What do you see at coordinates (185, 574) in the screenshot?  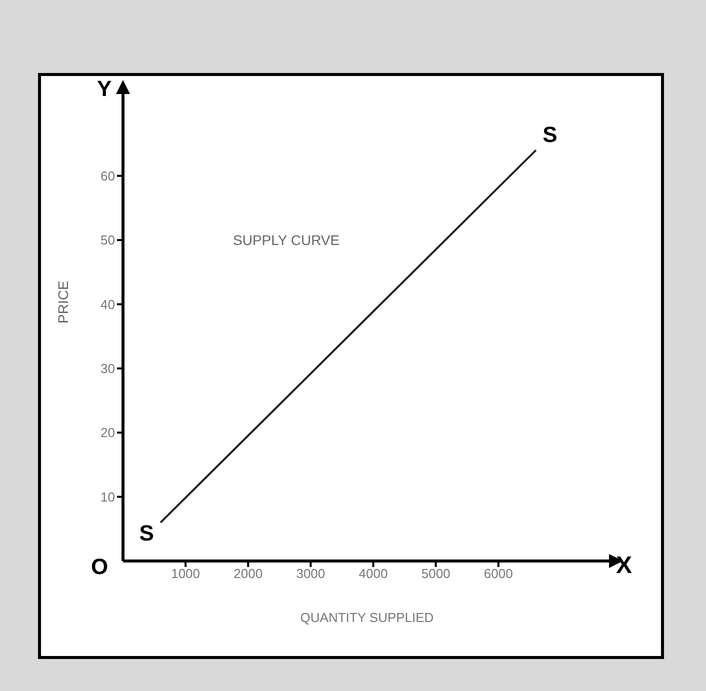 I see `x-tick-label: 1000` at bounding box center [185, 574].